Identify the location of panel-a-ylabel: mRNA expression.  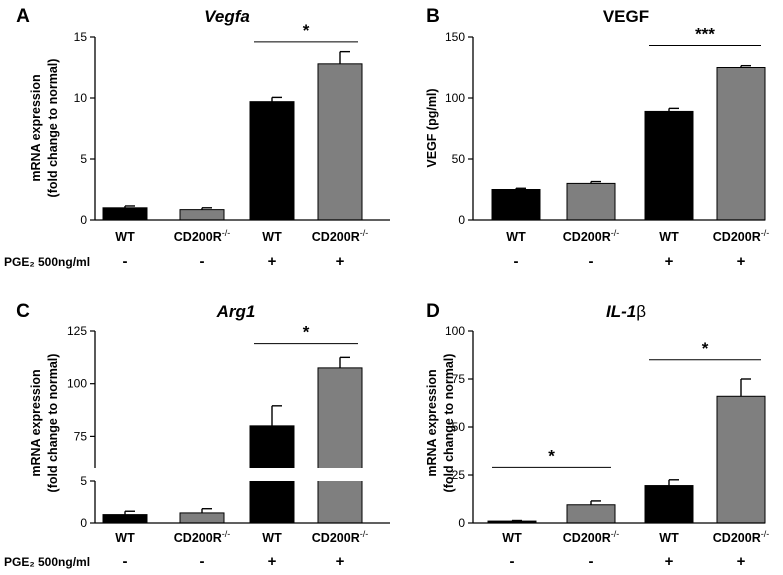
(36, 127).